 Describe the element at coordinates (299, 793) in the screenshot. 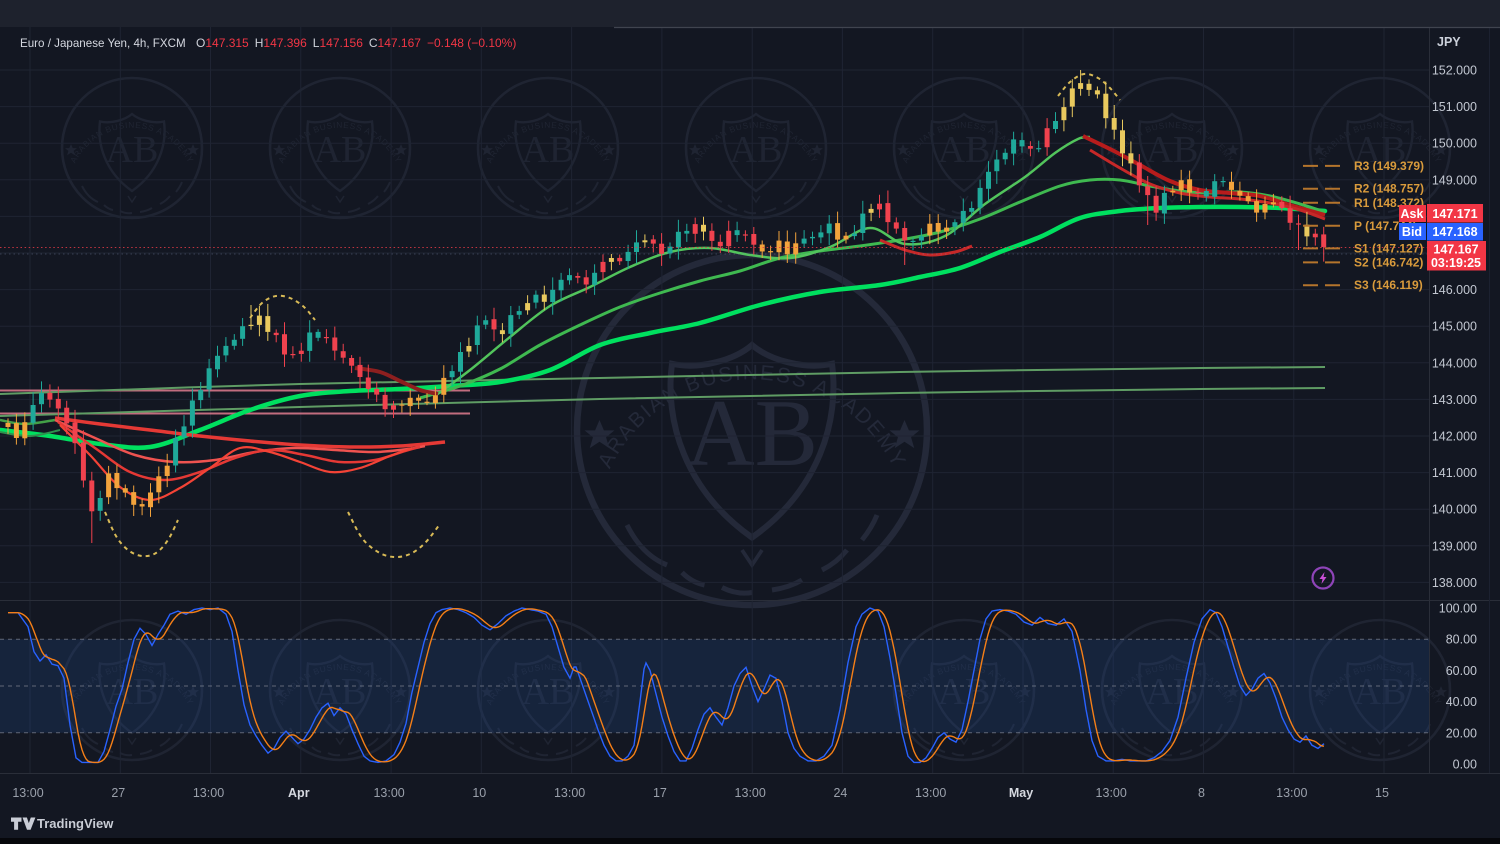

I see `svg-text: Apr` at that location.